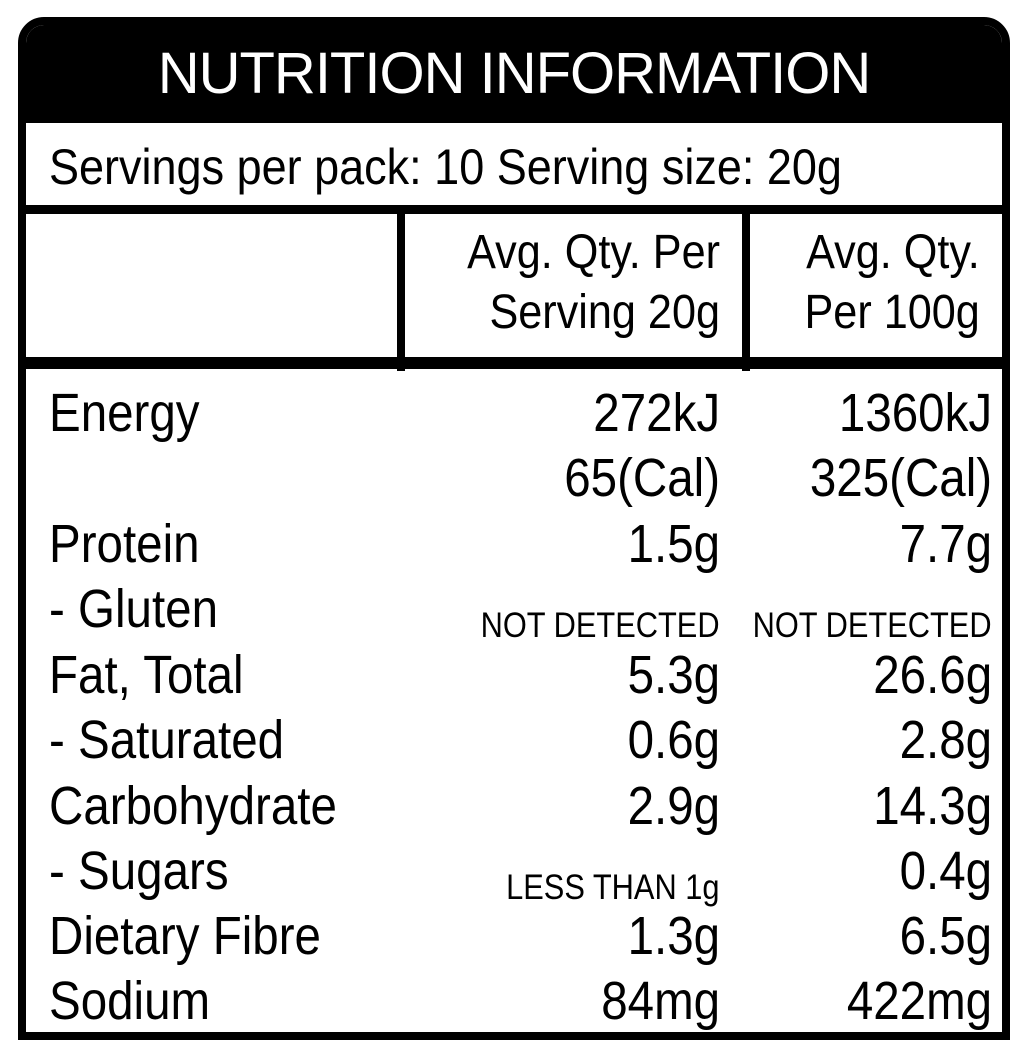  What do you see at coordinates (673, 806) in the screenshot?
I see `row-per-serving: 2.9g` at bounding box center [673, 806].